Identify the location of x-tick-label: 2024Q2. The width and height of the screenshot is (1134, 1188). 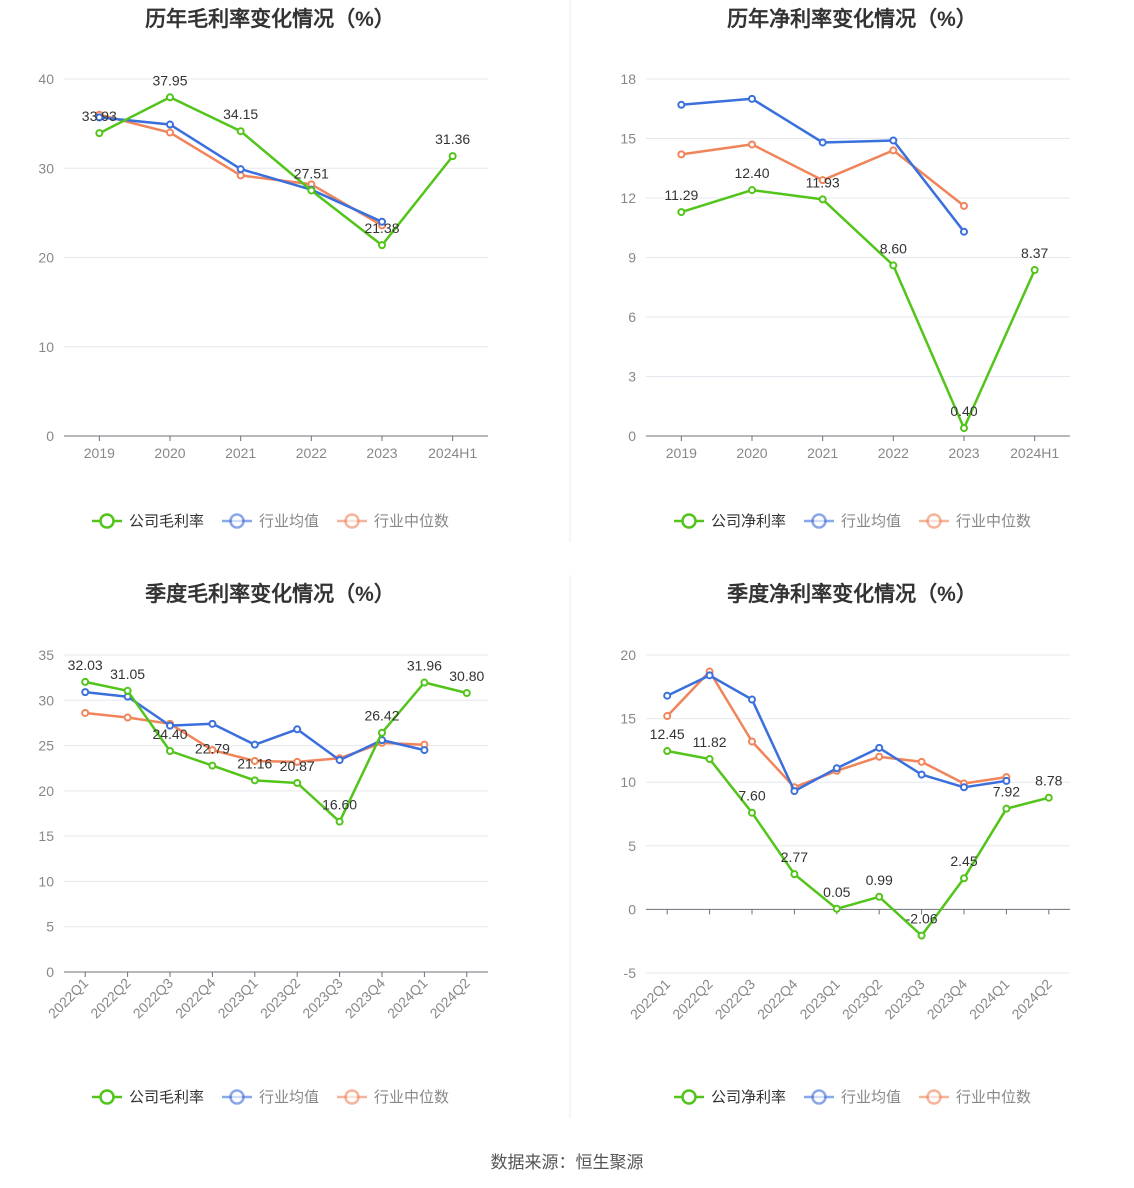
(449, 998).